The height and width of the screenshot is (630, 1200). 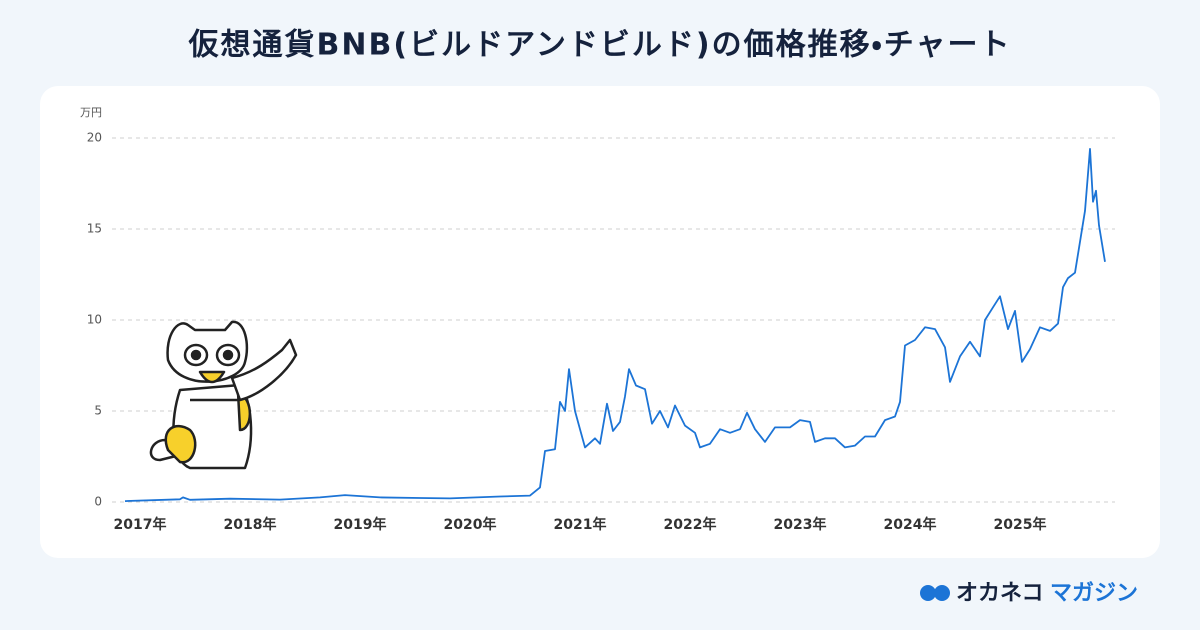 I want to click on brand-logo: オカネコ マガジン, so click(x=1029, y=593).